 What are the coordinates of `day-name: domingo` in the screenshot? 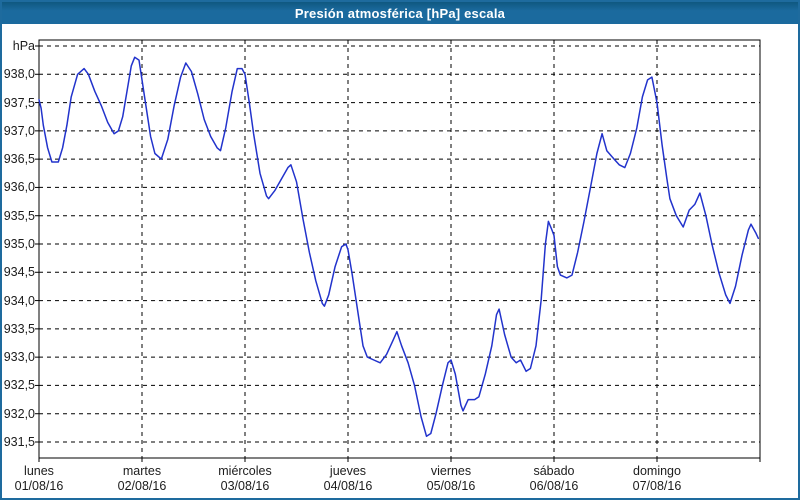 It's located at (657, 471).